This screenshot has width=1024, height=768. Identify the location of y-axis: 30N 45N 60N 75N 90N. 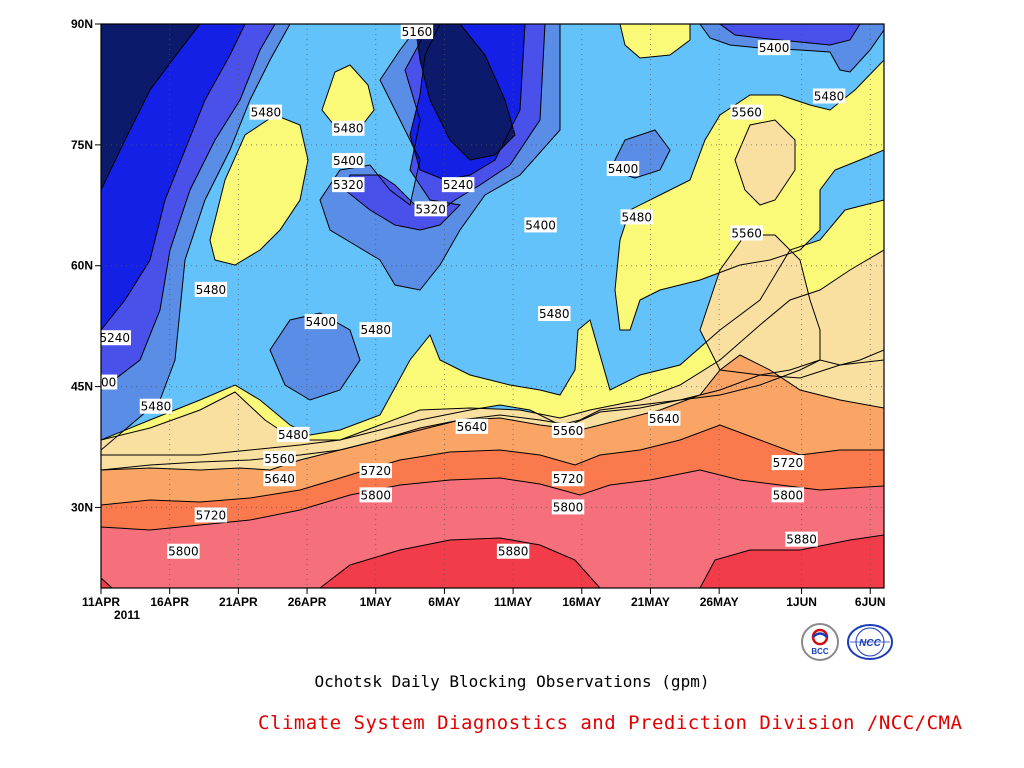
(86, 265).